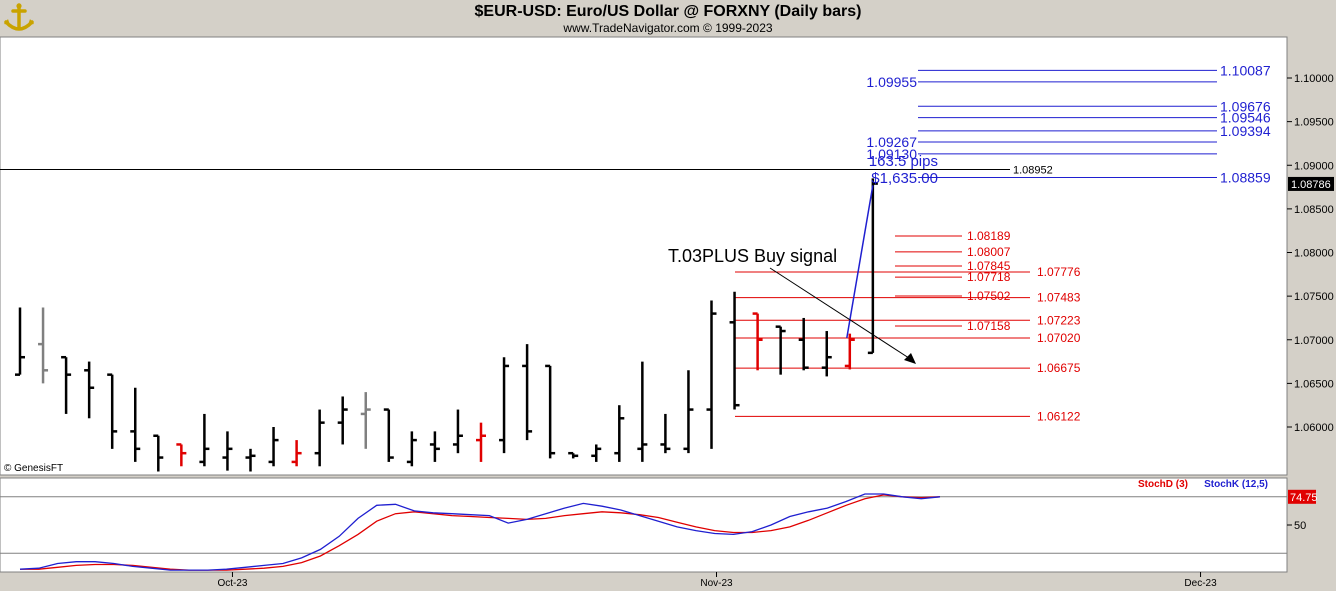 This screenshot has height=591, width=1336. I want to click on legend-stochk: StochK (12,5), so click(1236, 484).